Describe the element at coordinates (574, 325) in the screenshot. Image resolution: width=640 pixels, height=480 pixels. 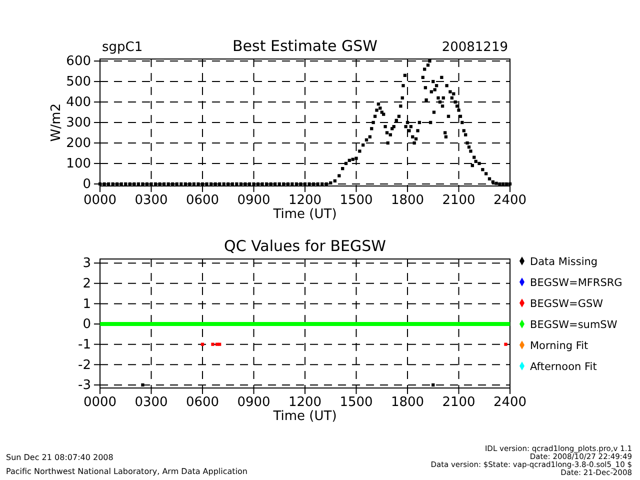
I see `legend-label: BEGSW=sumSW` at that location.